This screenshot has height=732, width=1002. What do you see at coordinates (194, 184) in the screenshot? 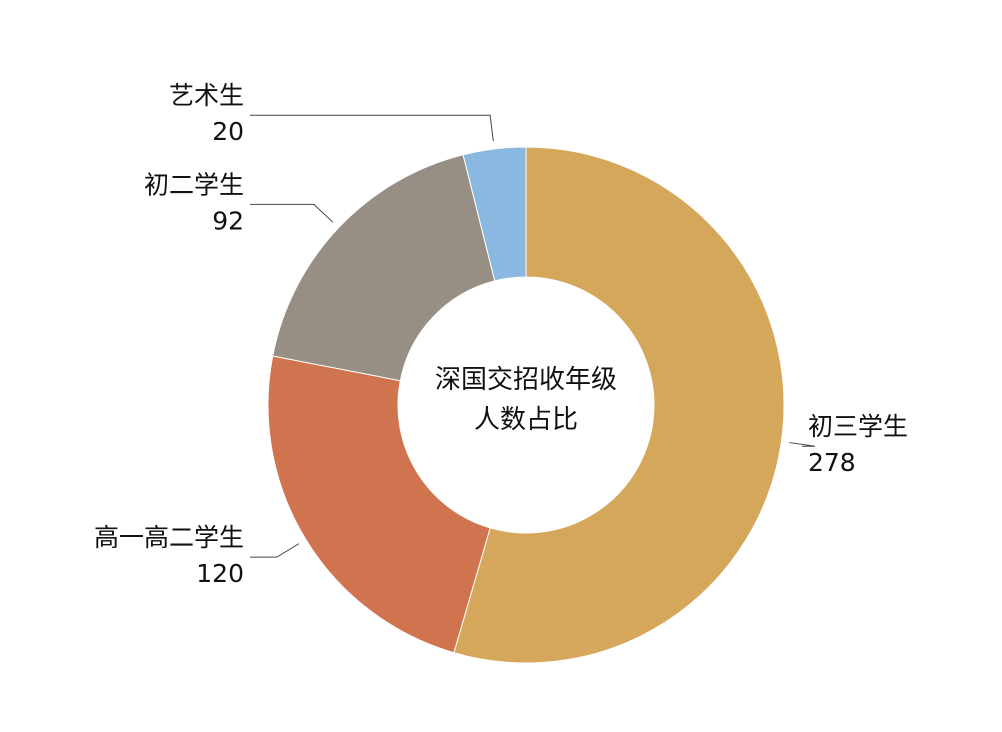
I see `slice-label: 初二学生` at bounding box center [194, 184].